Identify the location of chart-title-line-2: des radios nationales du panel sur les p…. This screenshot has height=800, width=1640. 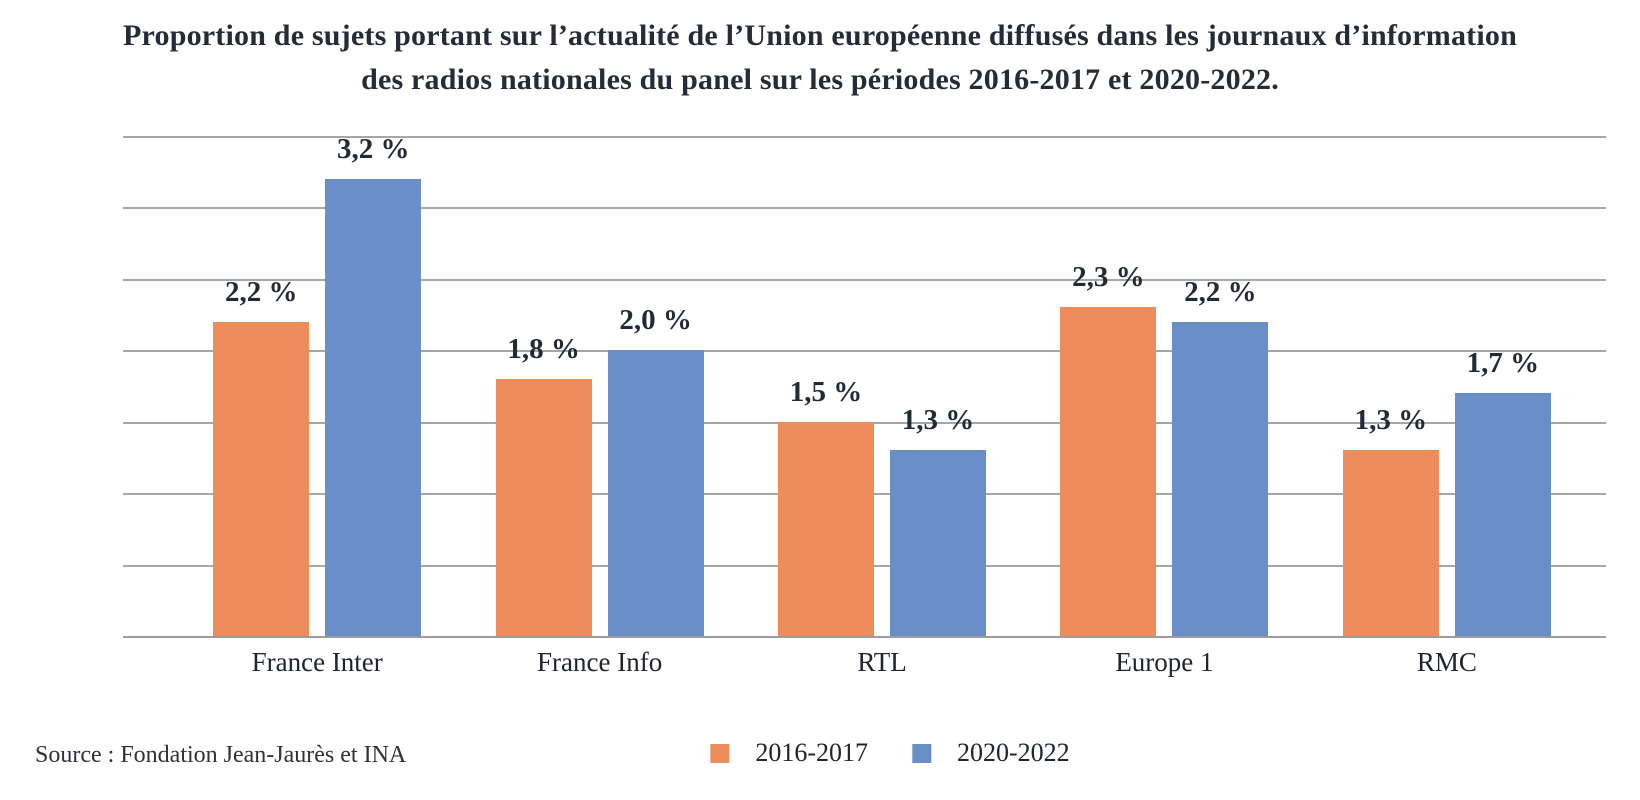
(820, 79).